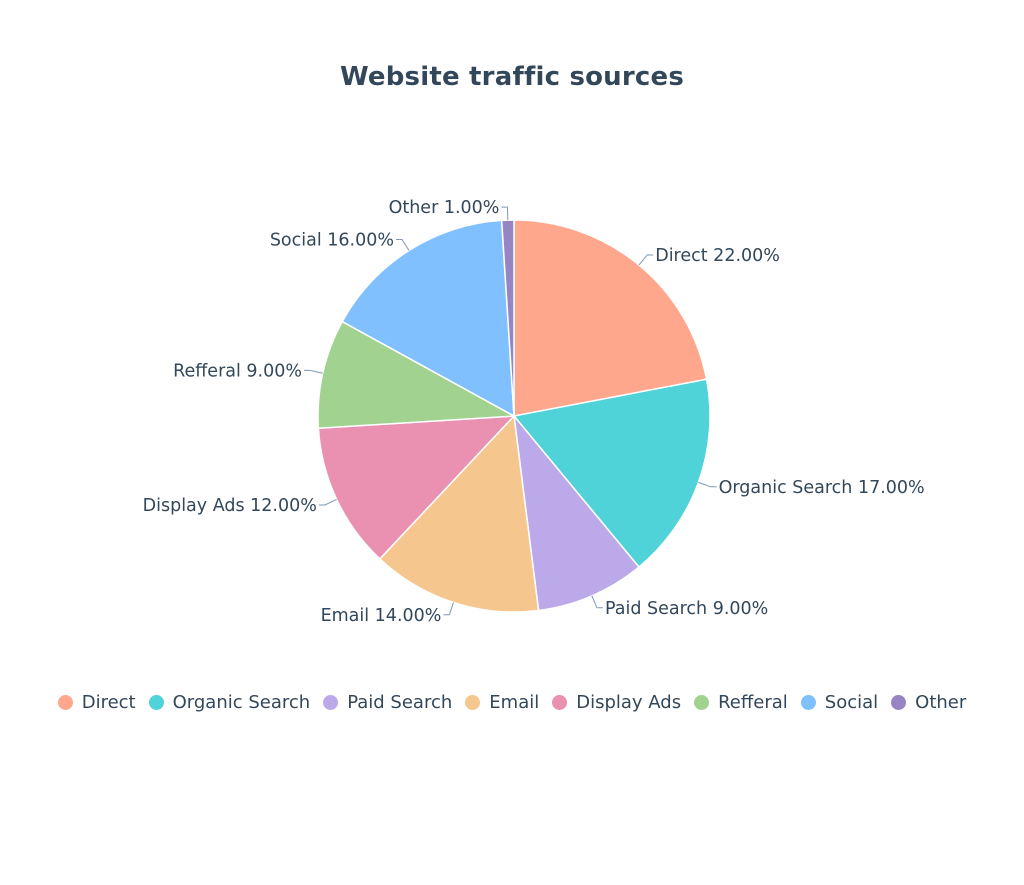 The height and width of the screenshot is (885, 1024). What do you see at coordinates (505, 213) in the screenshot?
I see `connector-other` at bounding box center [505, 213].